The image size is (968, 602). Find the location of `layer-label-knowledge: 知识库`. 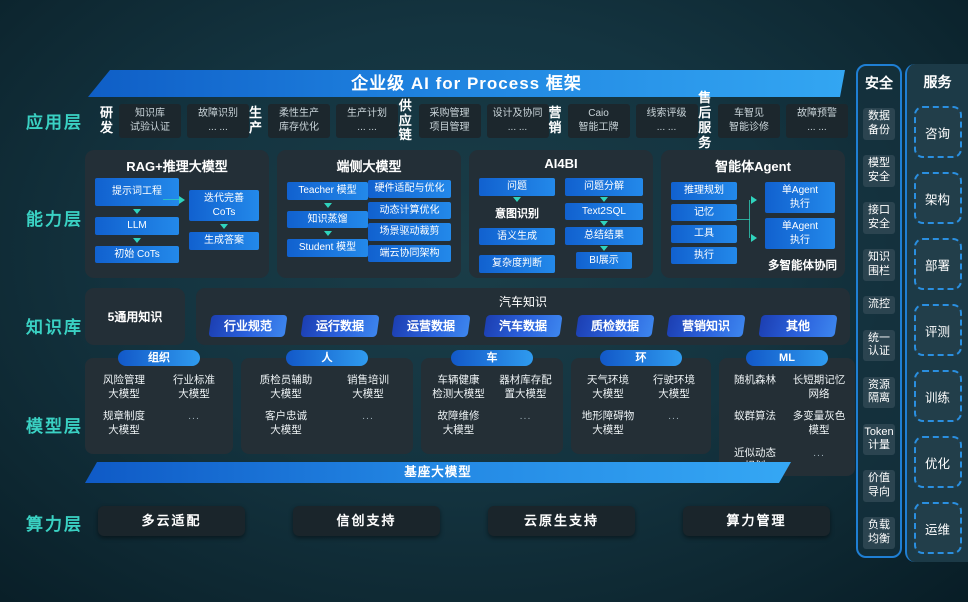

layer-label-knowledge: 知识库 is located at coordinates (54, 327).